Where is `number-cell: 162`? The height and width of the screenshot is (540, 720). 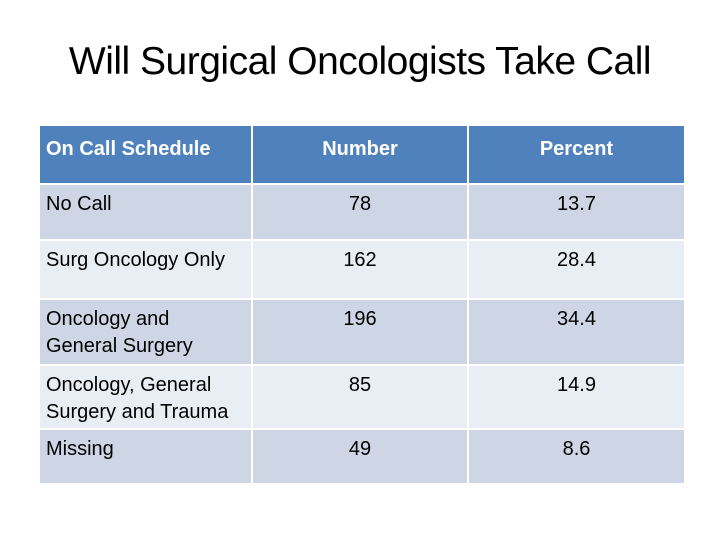
number-cell: 162 is located at coordinates (360, 269).